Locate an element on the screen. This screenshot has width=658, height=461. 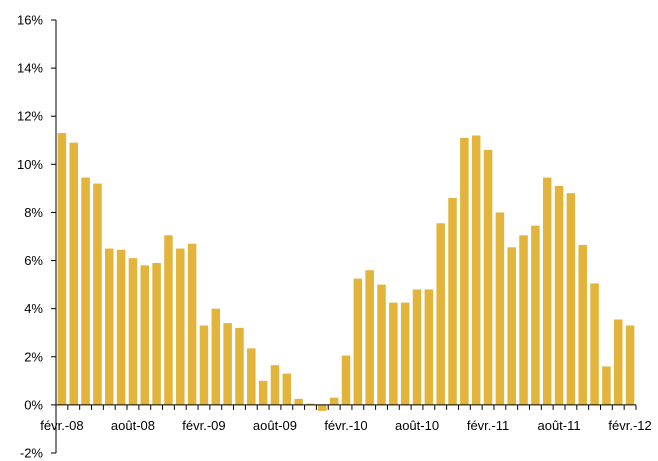
y-tick-label: -2% is located at coordinates (32, 453).